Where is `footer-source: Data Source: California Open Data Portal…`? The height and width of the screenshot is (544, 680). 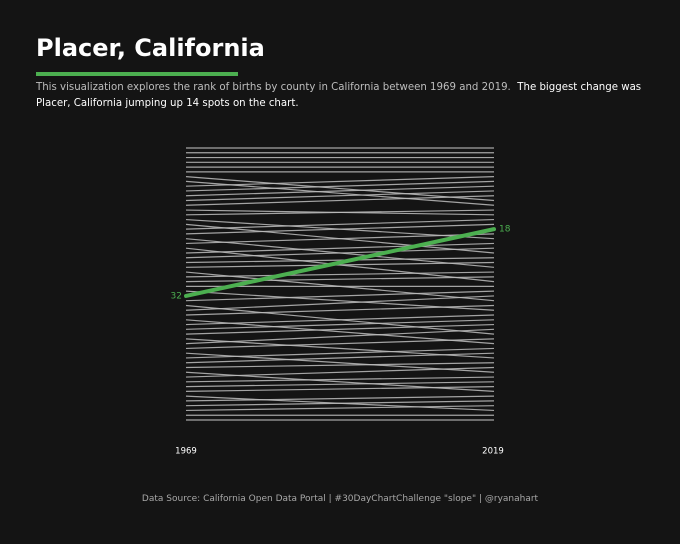
footer-source: Data Source: California Open Data Portal… is located at coordinates (340, 499).